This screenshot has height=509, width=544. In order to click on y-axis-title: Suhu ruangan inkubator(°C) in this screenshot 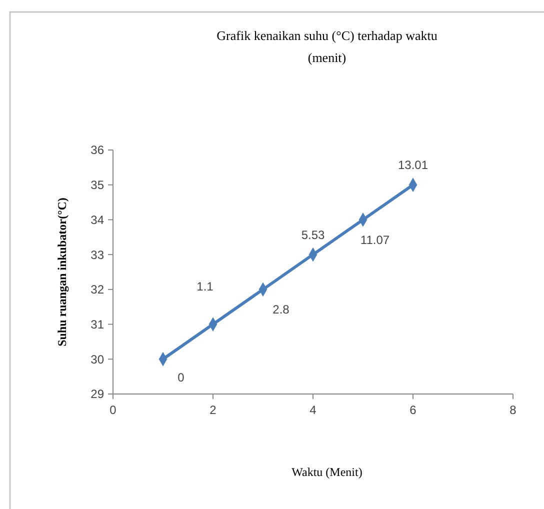, I will do `click(62, 272)`.